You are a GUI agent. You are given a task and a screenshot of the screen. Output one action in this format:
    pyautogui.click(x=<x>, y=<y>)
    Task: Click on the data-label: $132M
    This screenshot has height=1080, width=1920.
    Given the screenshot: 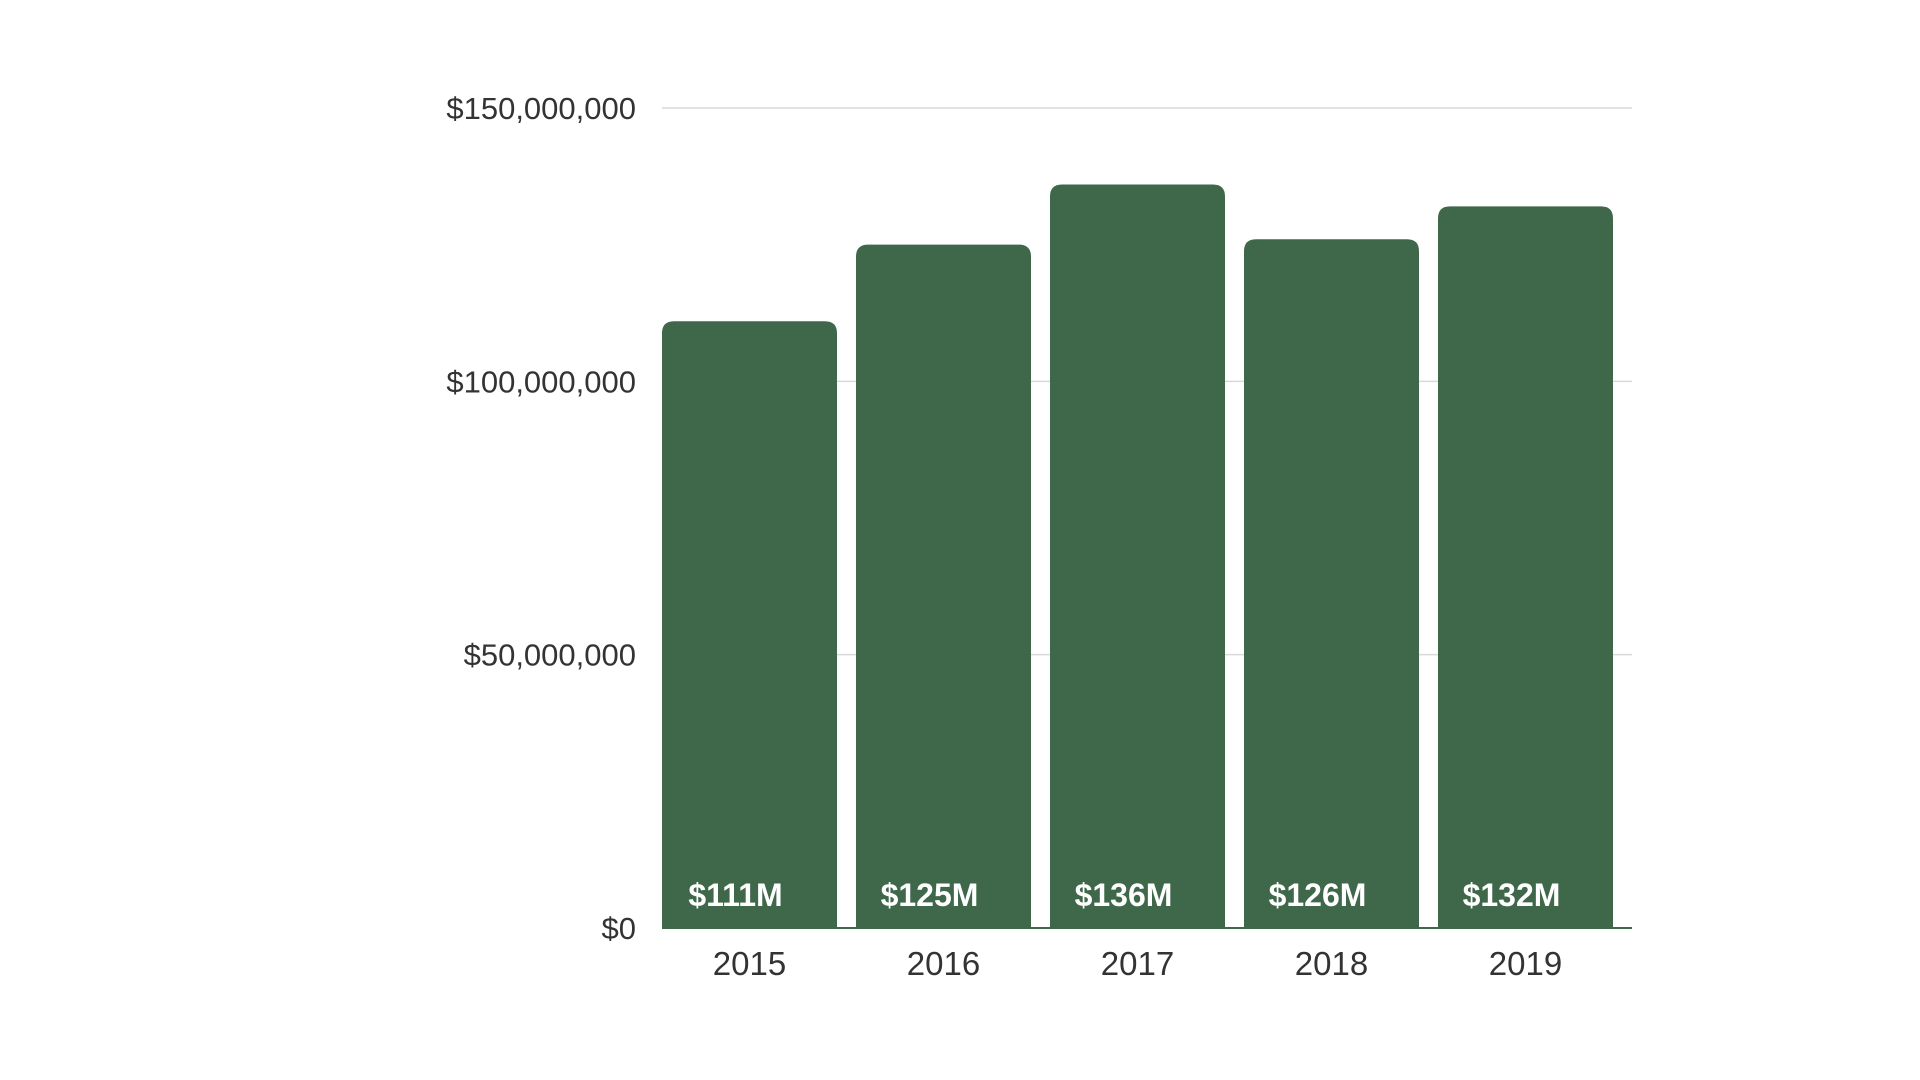 What is the action you would take?
    pyautogui.click(x=1512, y=895)
    